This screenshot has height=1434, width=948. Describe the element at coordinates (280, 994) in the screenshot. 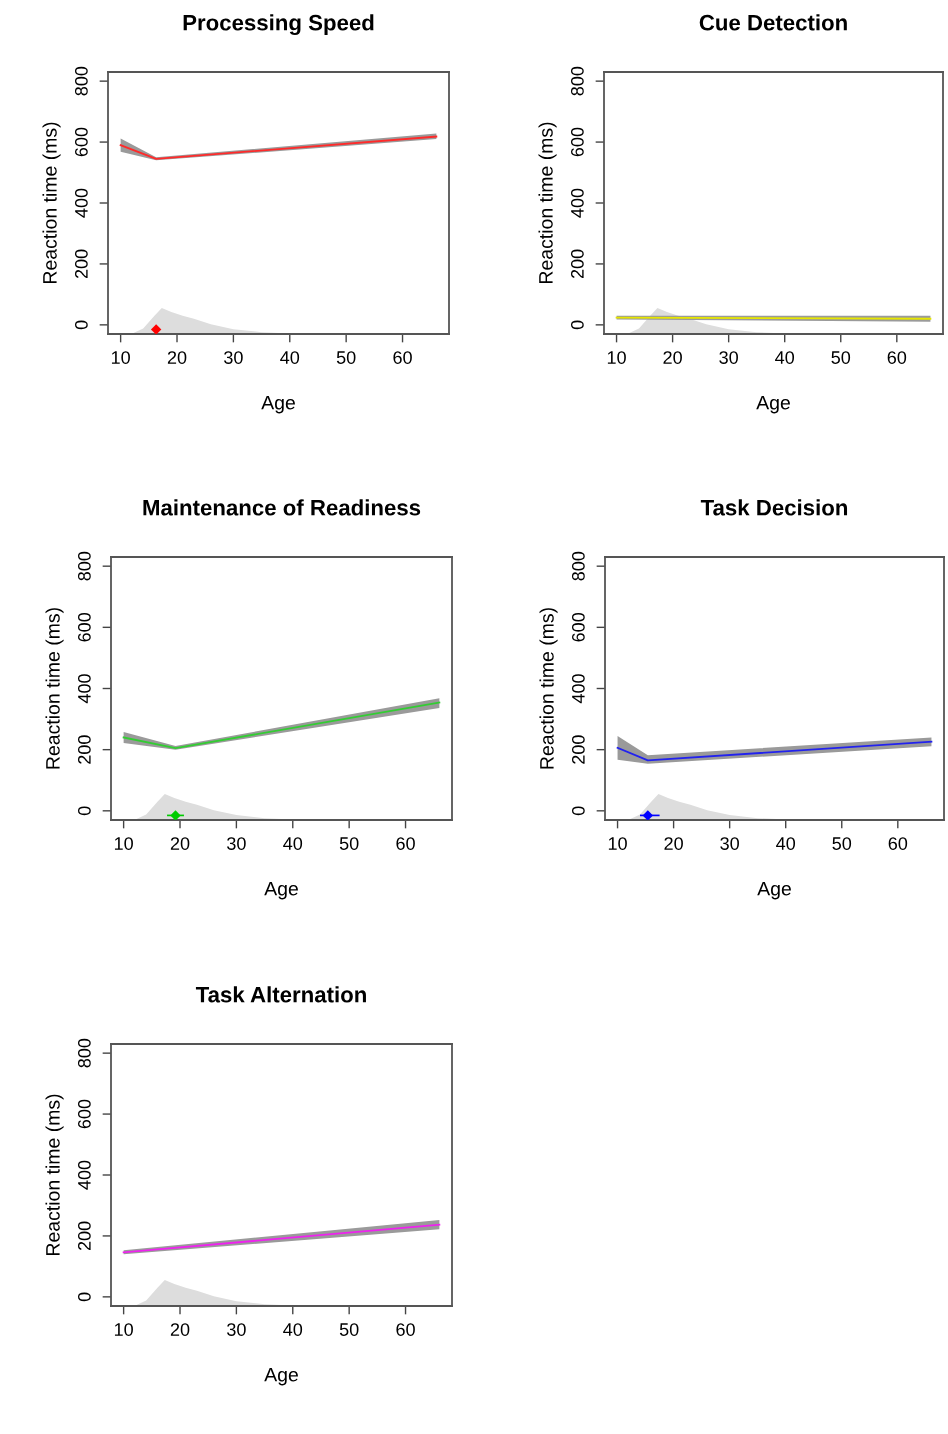

I see `chart-title: Task Alternation` at that location.